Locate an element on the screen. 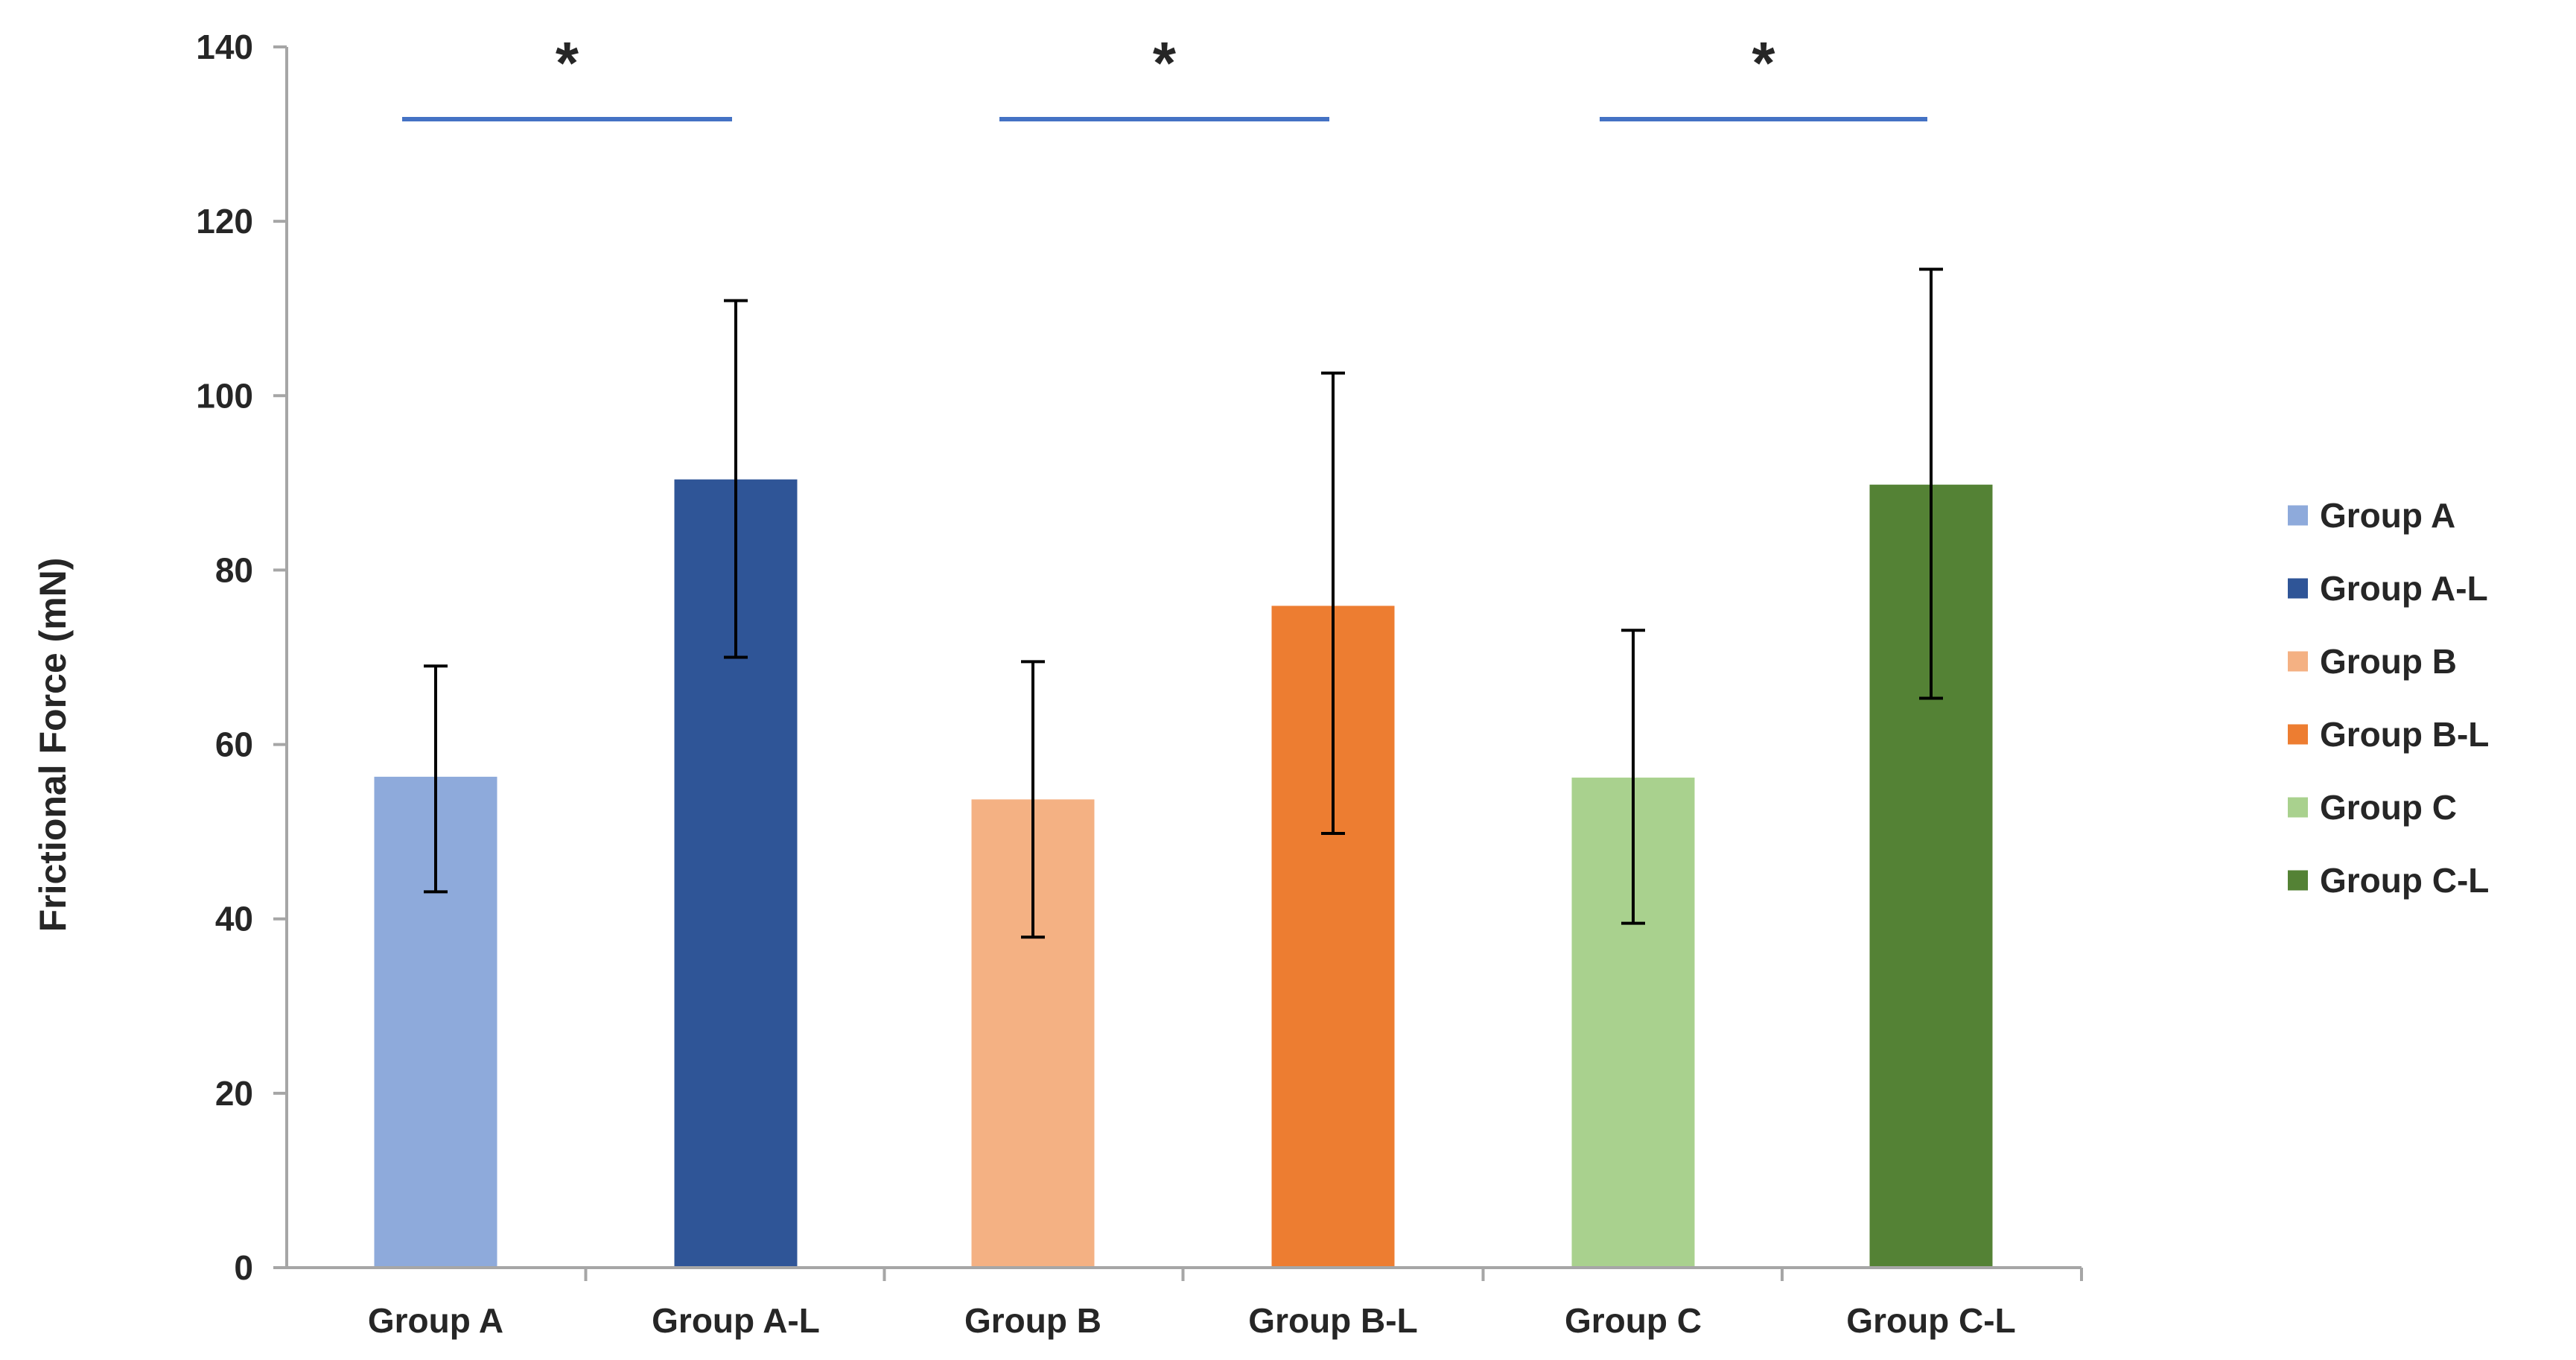 The image size is (2576, 1360). significance-star-3: * is located at coordinates (1763, 63).